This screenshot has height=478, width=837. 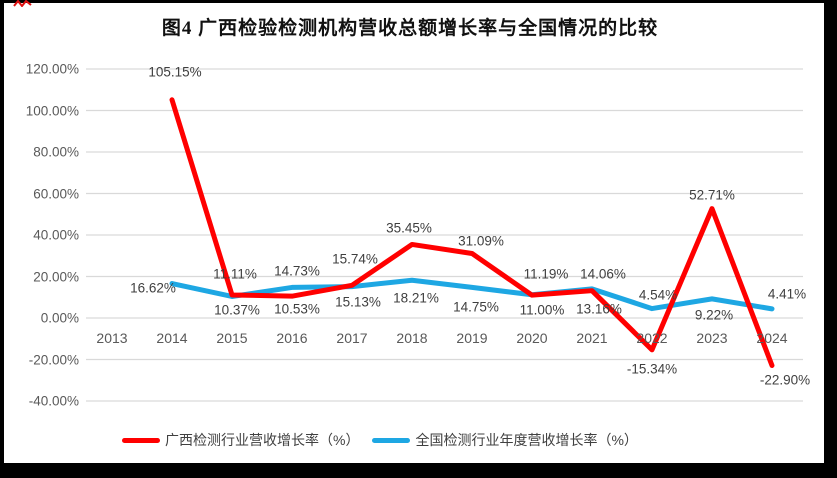 What do you see at coordinates (235, 274) in the screenshot?
I see `data-label: 11.11%` at bounding box center [235, 274].